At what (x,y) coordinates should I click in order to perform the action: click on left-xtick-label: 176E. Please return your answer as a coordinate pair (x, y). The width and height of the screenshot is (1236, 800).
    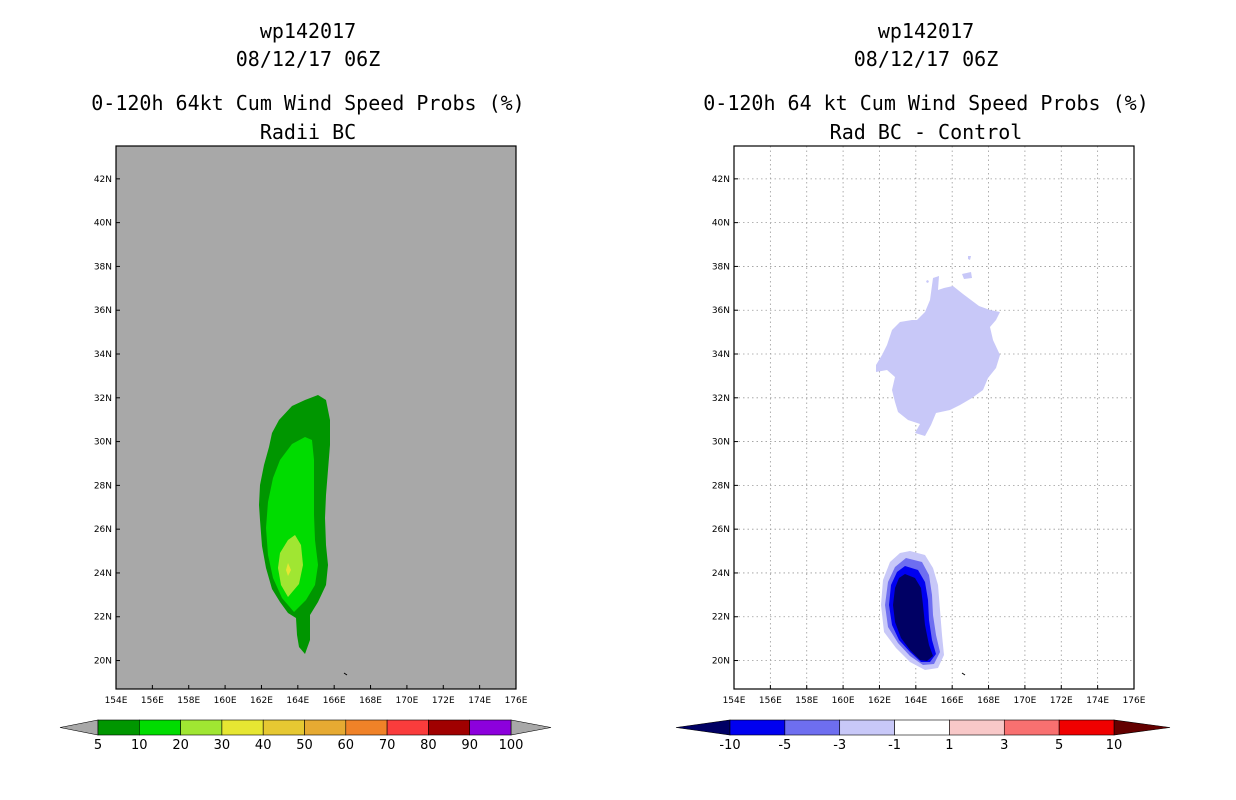
    Looking at the image, I should click on (516, 701).